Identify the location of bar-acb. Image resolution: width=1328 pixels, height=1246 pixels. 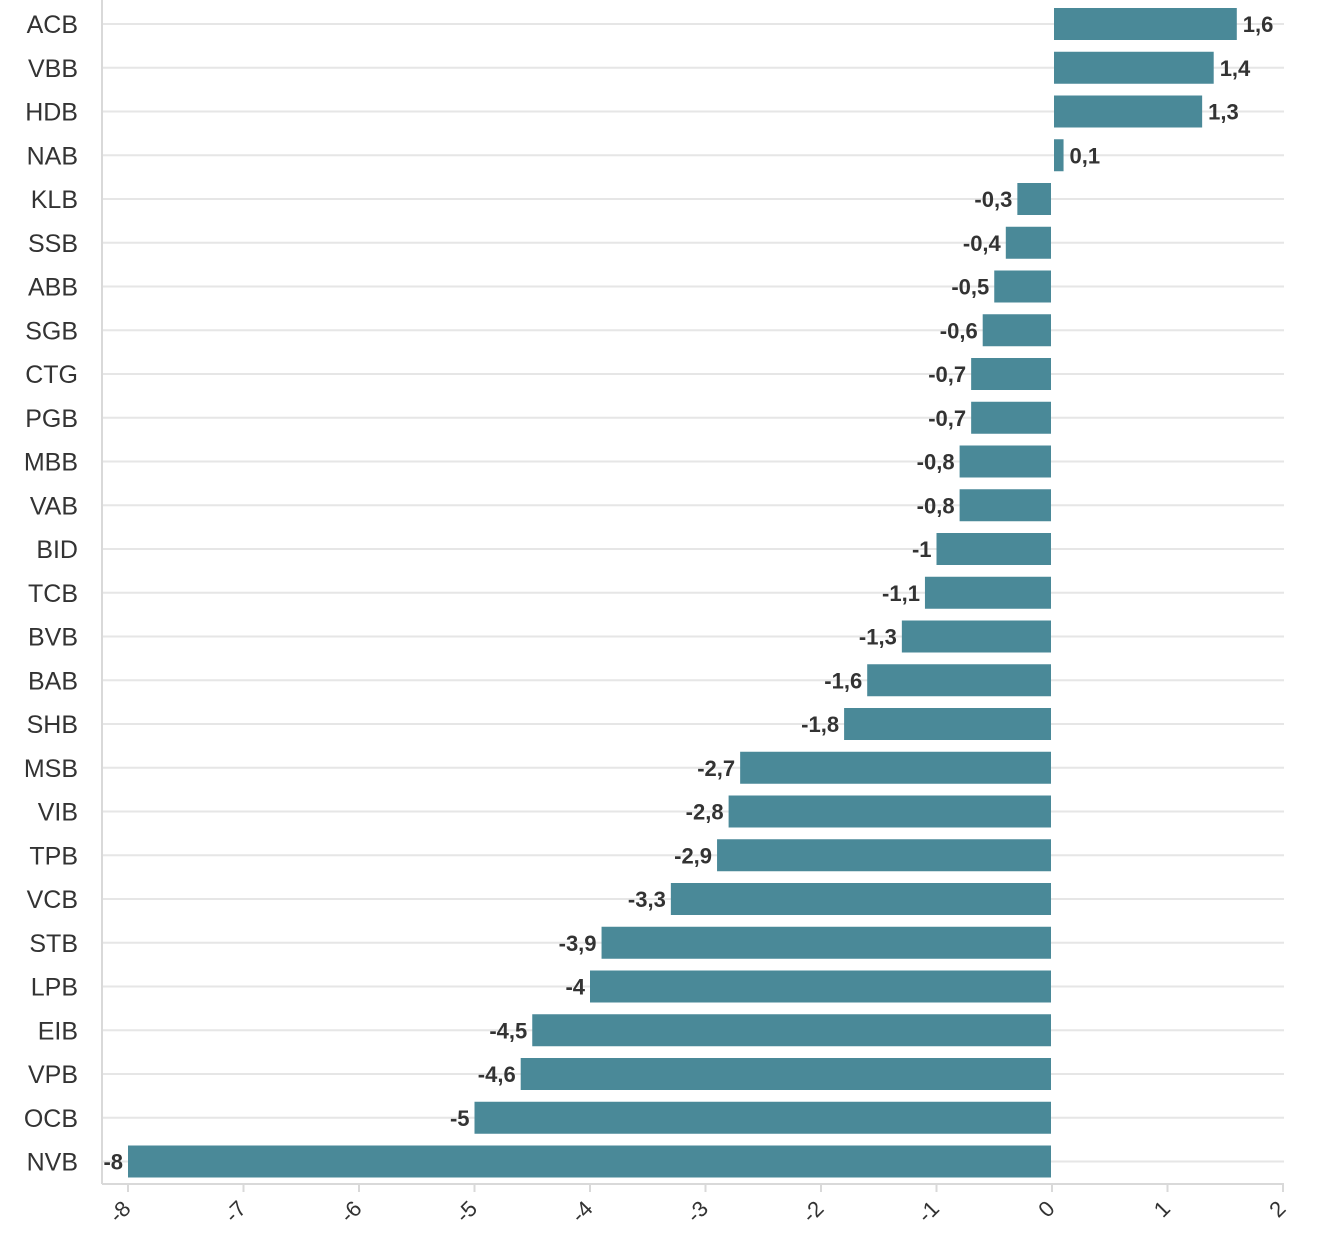
(1145, 24).